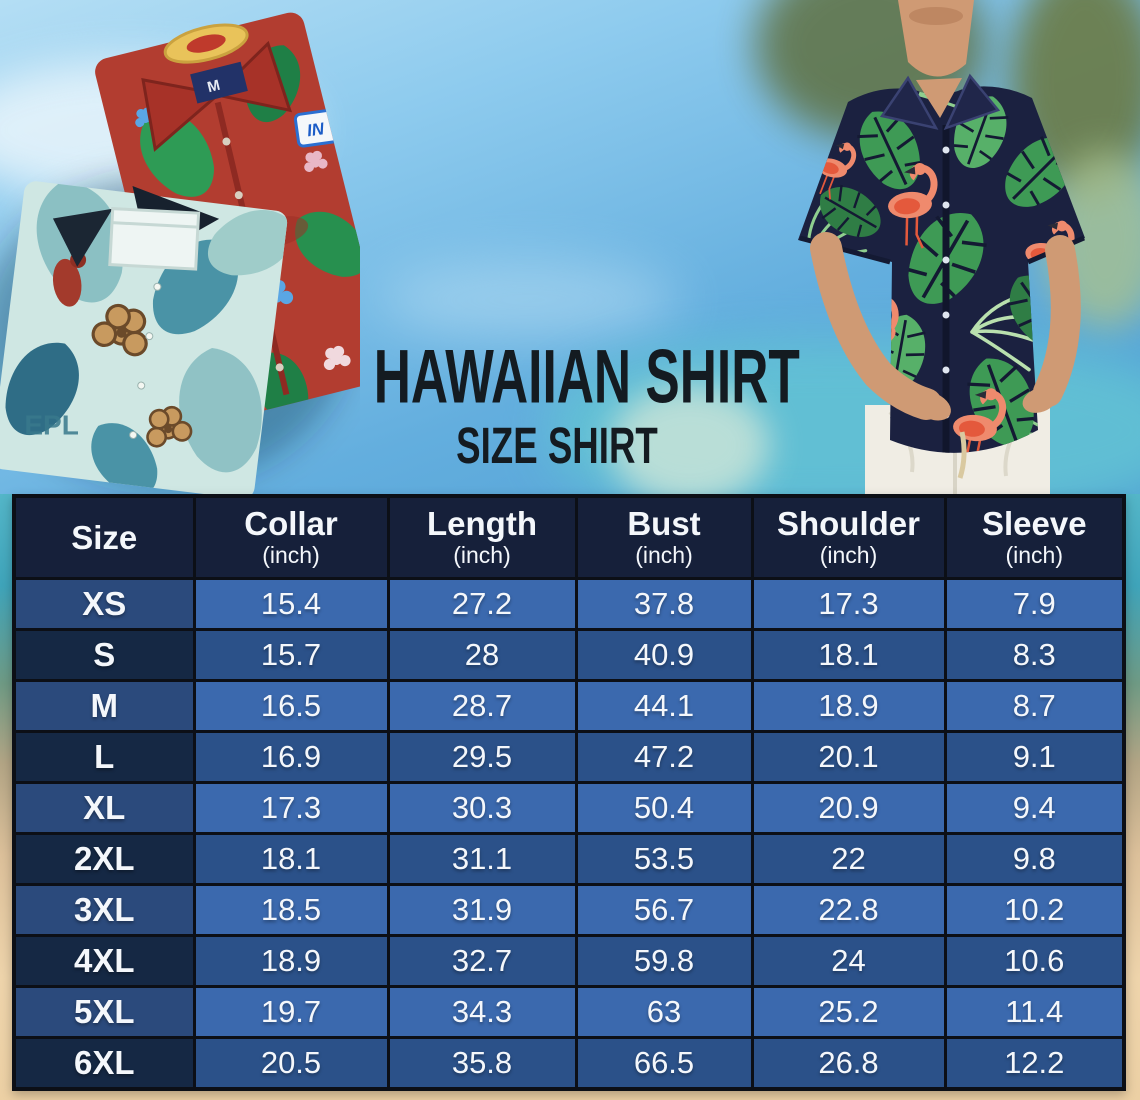  I want to click on cell-sleeve: 10.2, so click(1034, 910).